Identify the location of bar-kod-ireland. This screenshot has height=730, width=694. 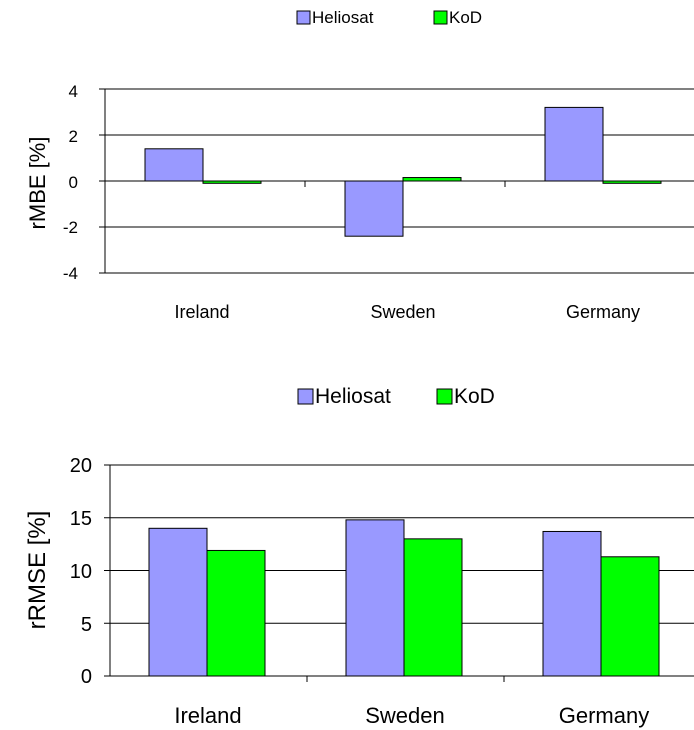
(236, 613).